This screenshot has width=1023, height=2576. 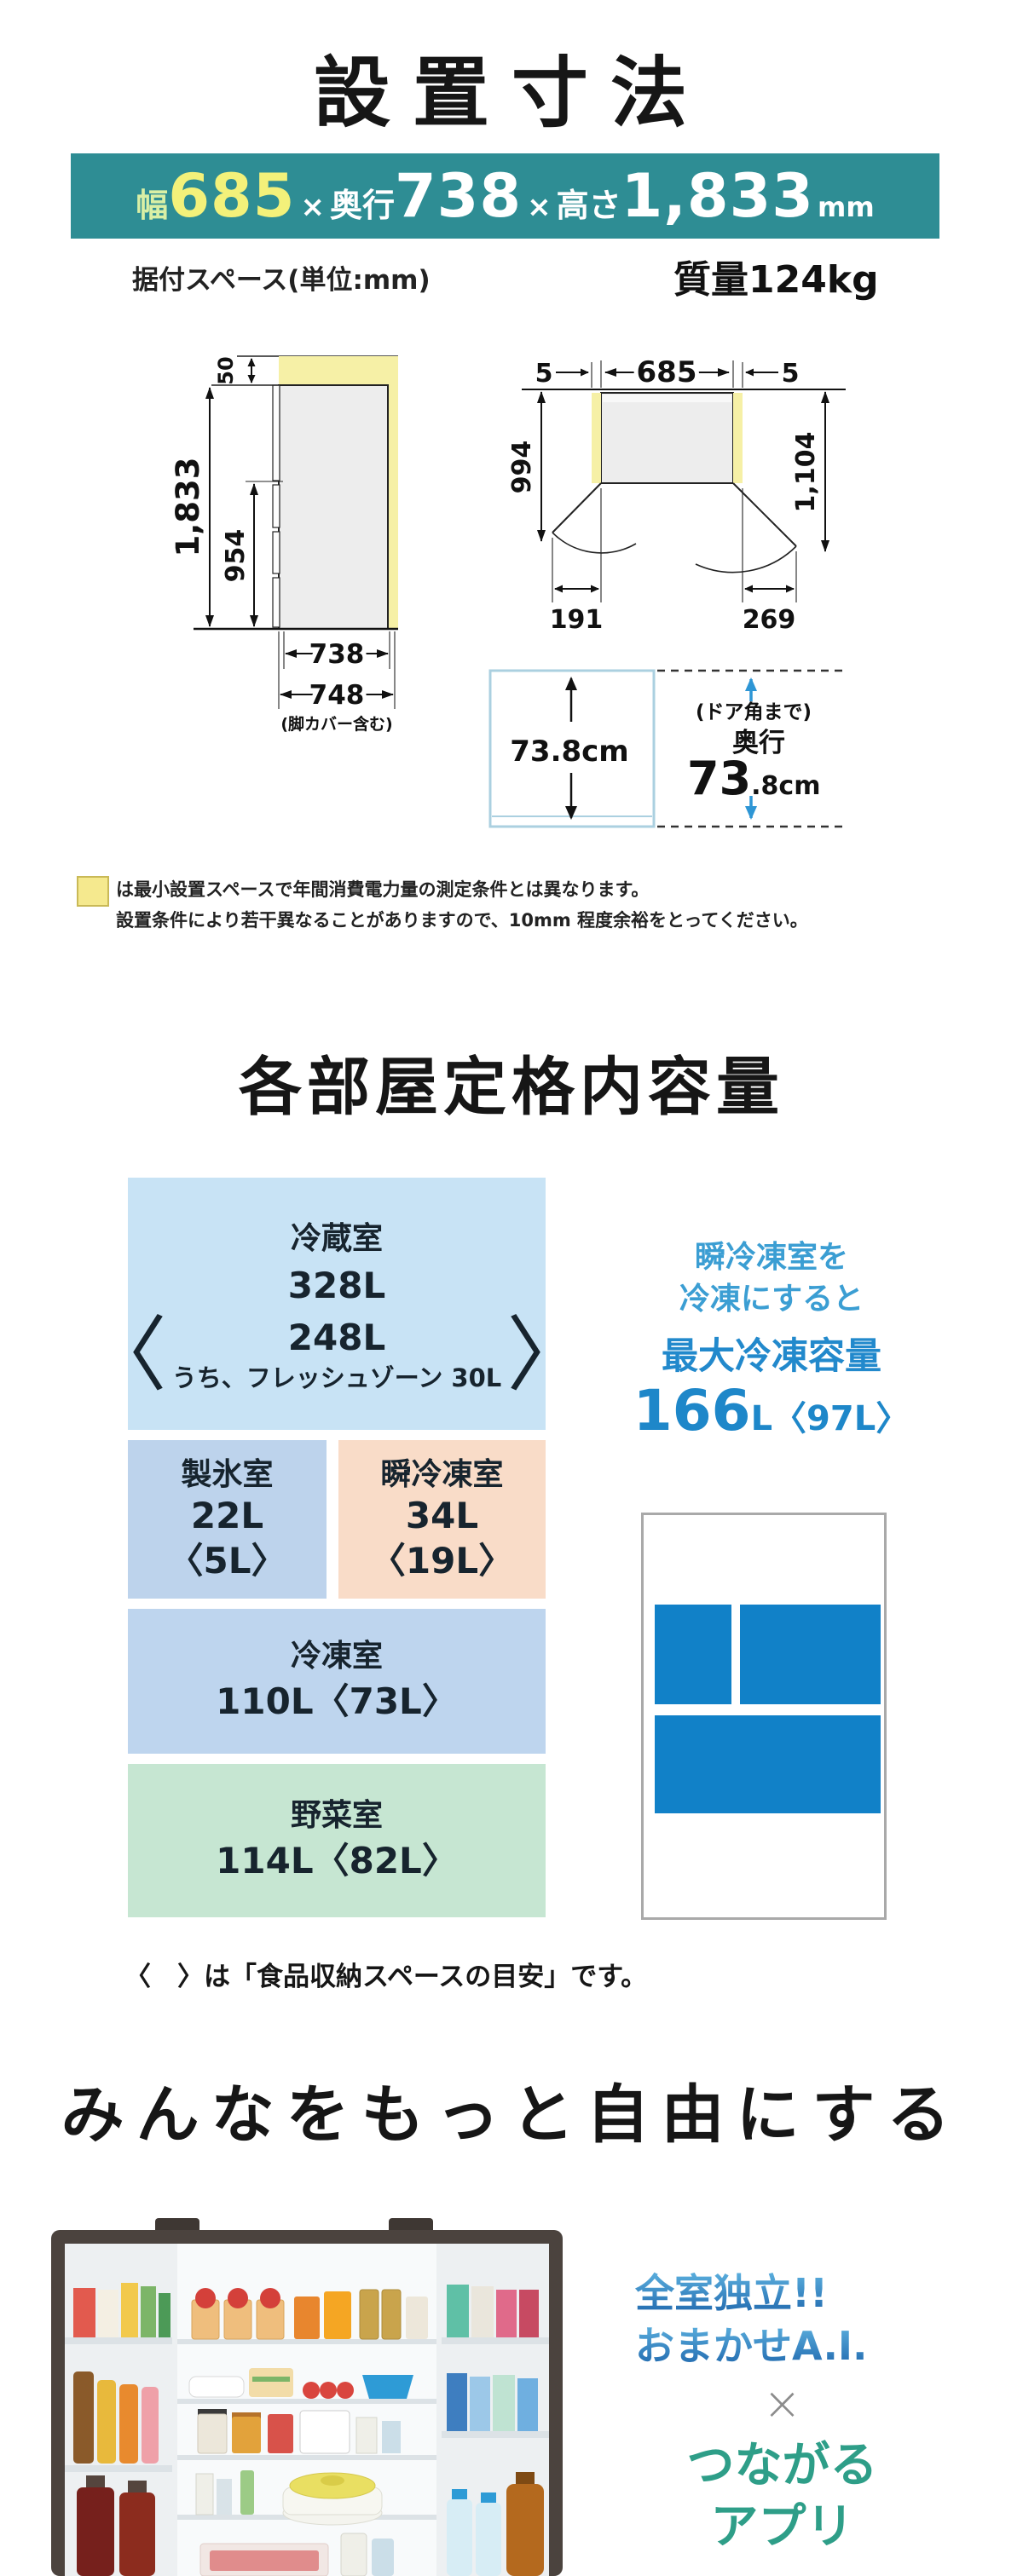 What do you see at coordinates (667, 438) in the screenshot?
I see `fridge-top-body` at bounding box center [667, 438].